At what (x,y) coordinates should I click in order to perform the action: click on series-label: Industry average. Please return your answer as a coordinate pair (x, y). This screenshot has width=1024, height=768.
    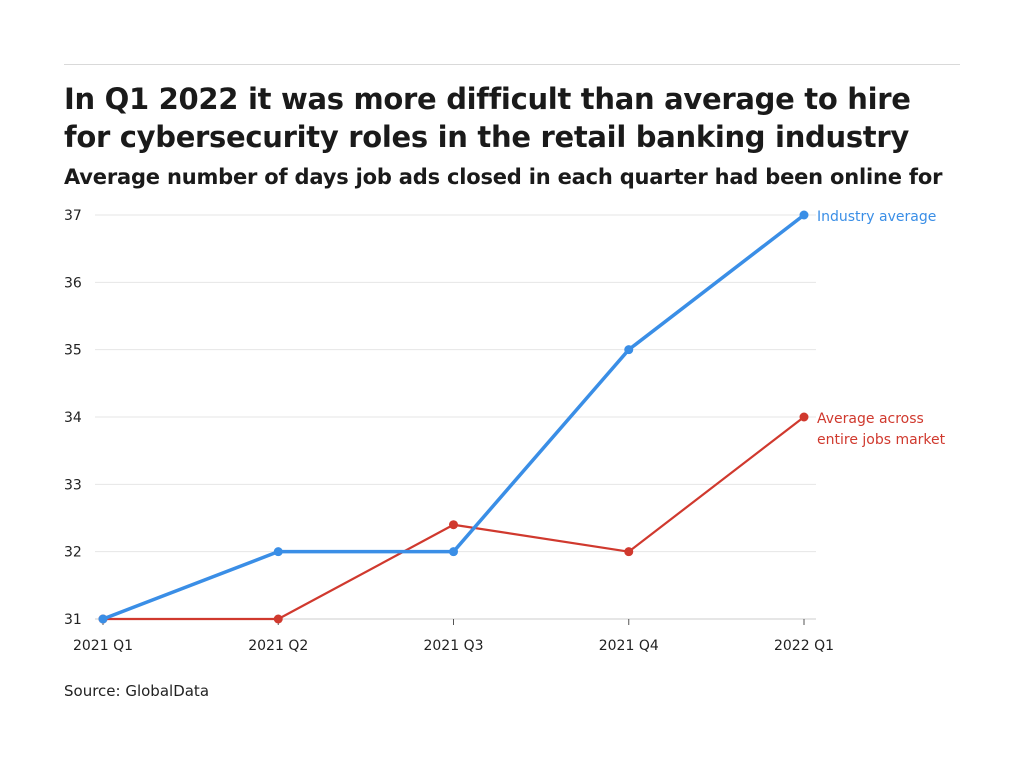
    Looking at the image, I should click on (876, 217).